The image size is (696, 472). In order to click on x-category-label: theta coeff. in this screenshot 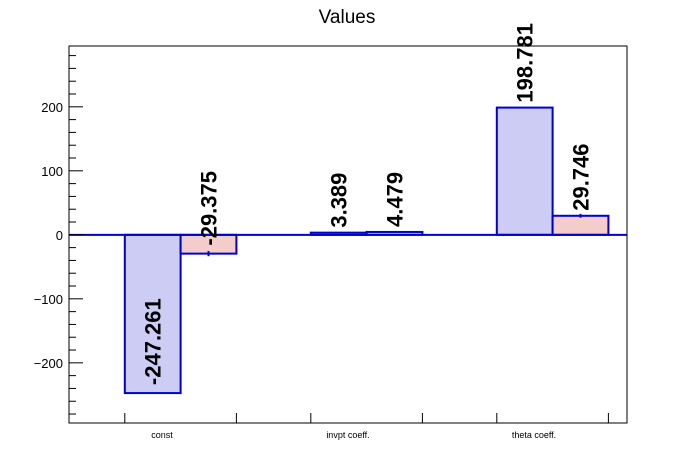, I will do `click(534, 435)`.